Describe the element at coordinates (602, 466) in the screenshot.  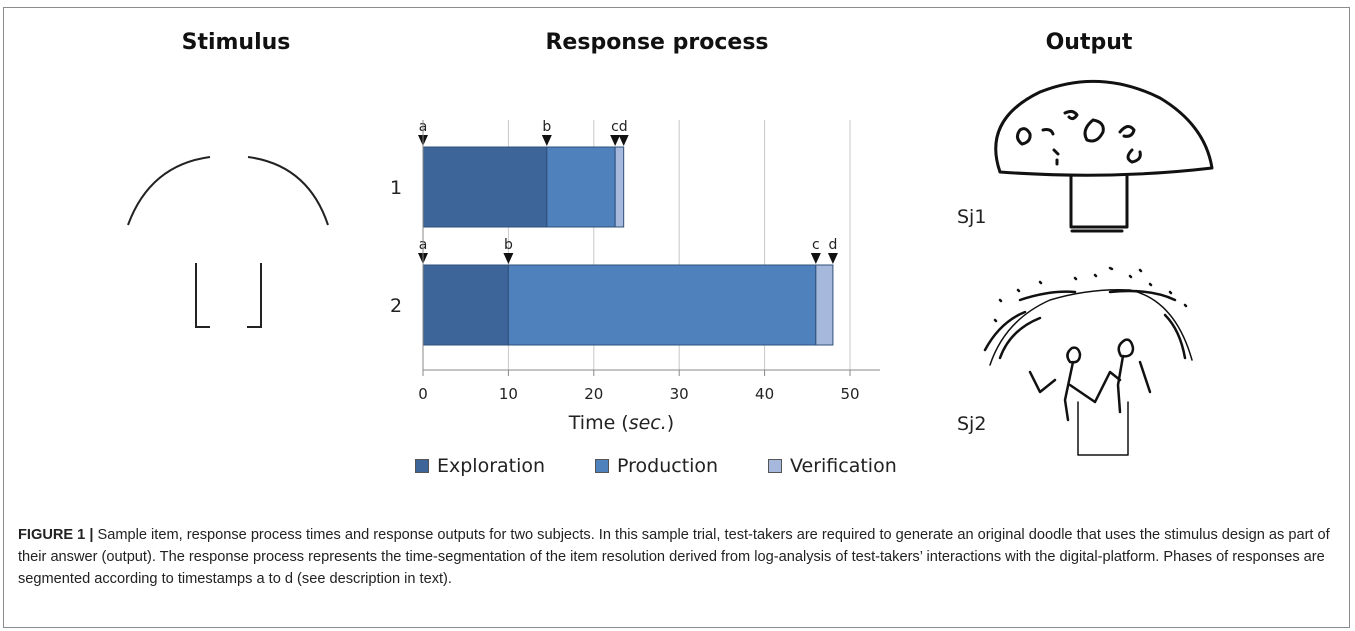
I see `legend-swatch-production` at that location.